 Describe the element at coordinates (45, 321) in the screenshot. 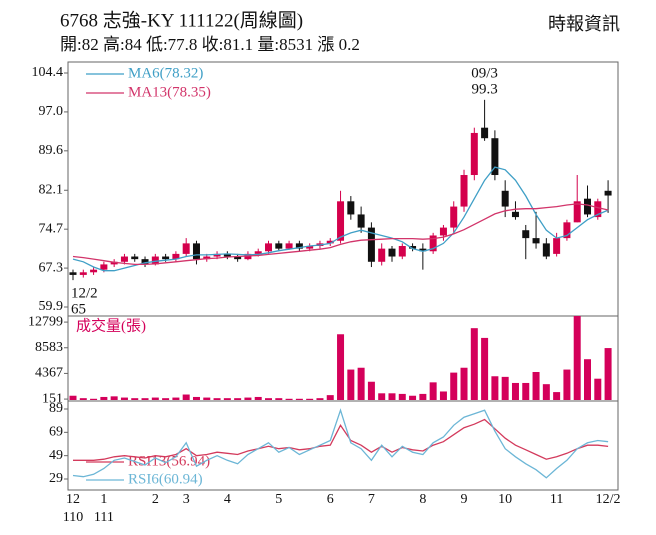

I see `y-tick-label: 12799` at that location.